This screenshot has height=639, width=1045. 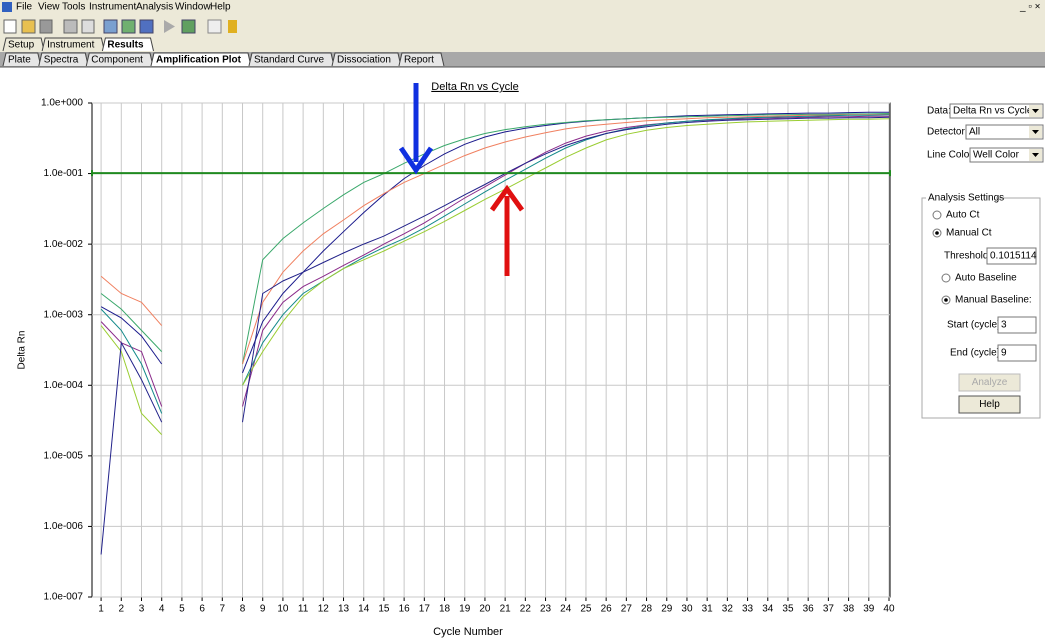 I want to click on new-icon, so click(x=10, y=26).